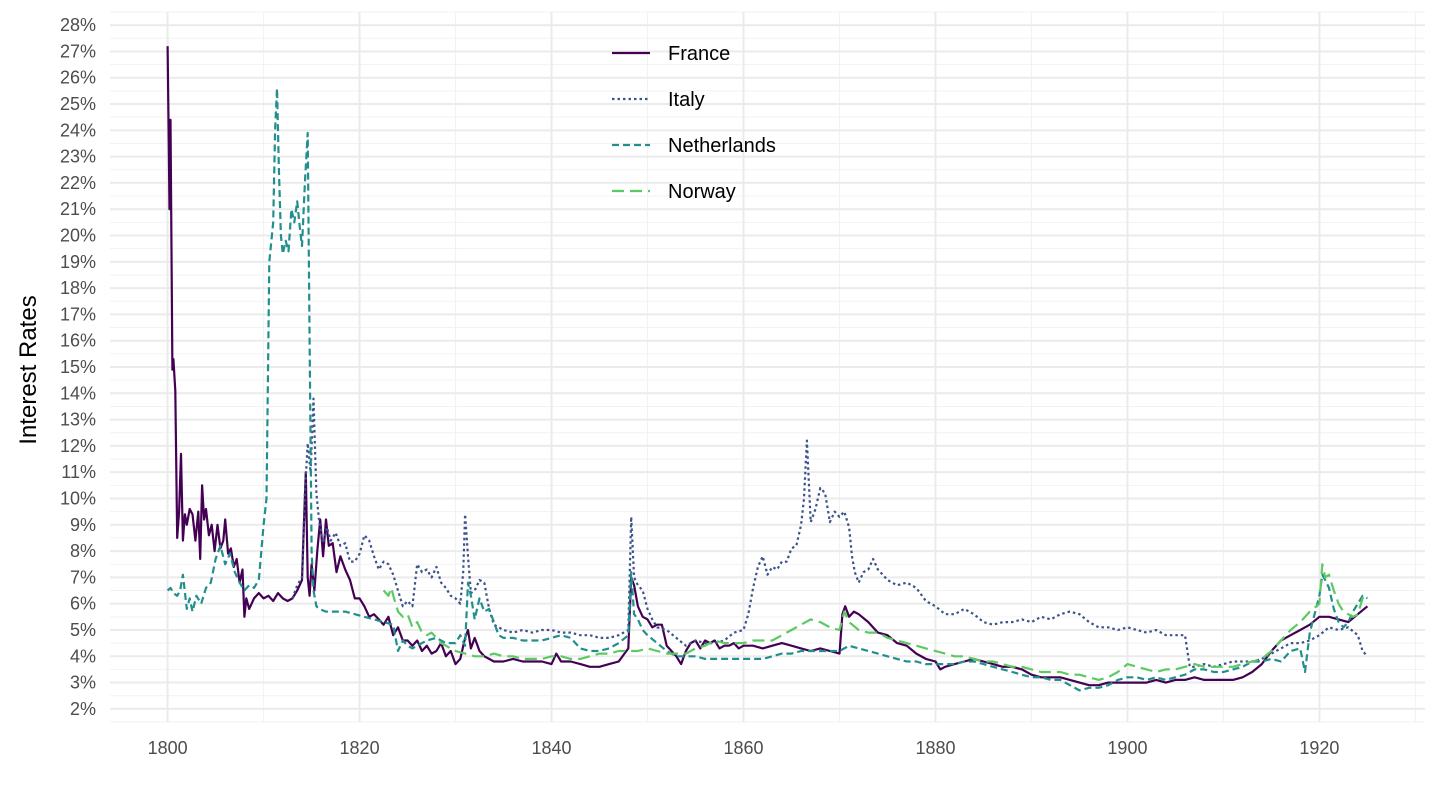 Image resolution: width=1440 pixels, height=810 pixels. Describe the element at coordinates (552, 748) in the screenshot. I see `x-tick-label: 1840` at that location.